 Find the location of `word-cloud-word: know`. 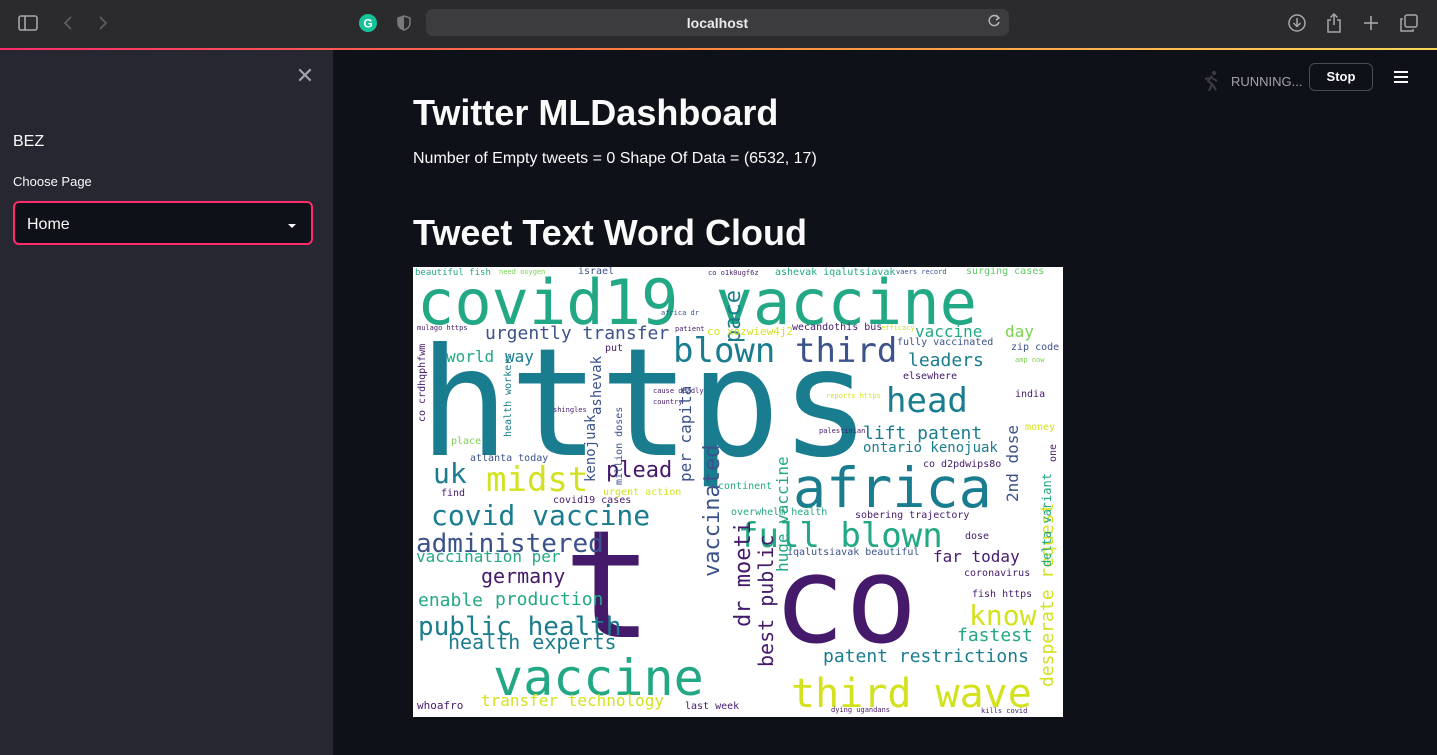

word-cloud-word: know is located at coordinates (1003, 615).